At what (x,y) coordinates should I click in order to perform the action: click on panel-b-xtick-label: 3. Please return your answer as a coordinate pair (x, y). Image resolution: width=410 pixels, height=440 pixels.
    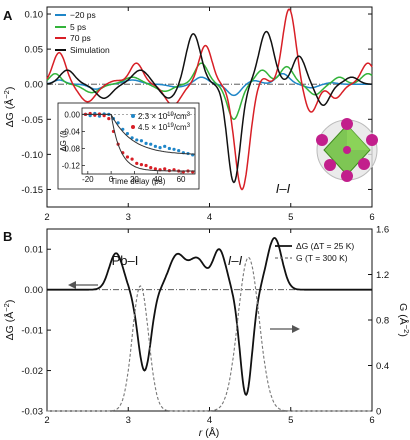
    Looking at the image, I should click on (128, 420).